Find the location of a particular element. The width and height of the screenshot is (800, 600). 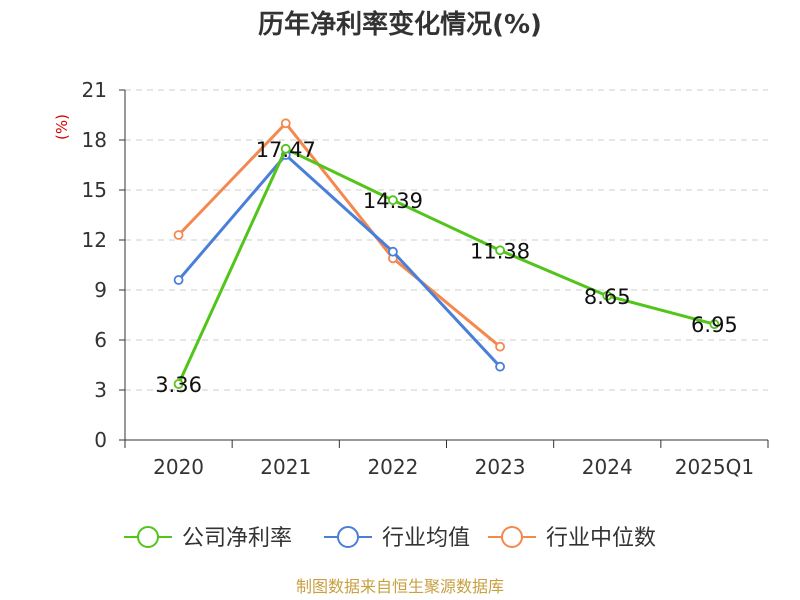

y-tick-label: 9 is located at coordinates (100, 290).